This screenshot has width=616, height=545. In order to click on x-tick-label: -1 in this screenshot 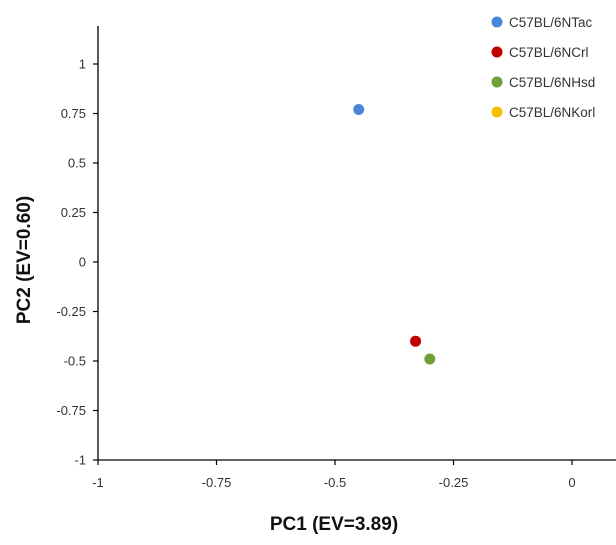, I will do `click(98, 482)`.